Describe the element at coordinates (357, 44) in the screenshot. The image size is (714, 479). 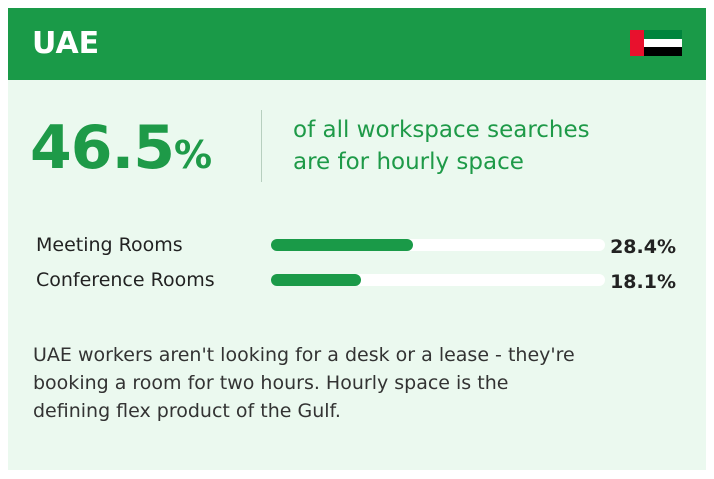
I see `header: UAE` at that location.